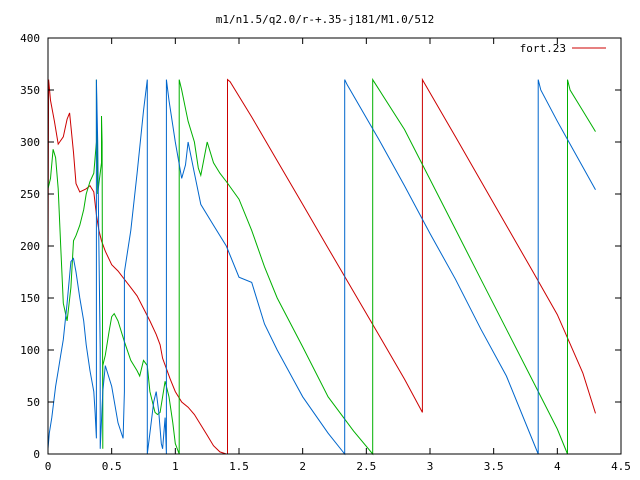  What do you see at coordinates (239, 466) in the screenshot?
I see `x-tick-label: 1.5` at bounding box center [239, 466].